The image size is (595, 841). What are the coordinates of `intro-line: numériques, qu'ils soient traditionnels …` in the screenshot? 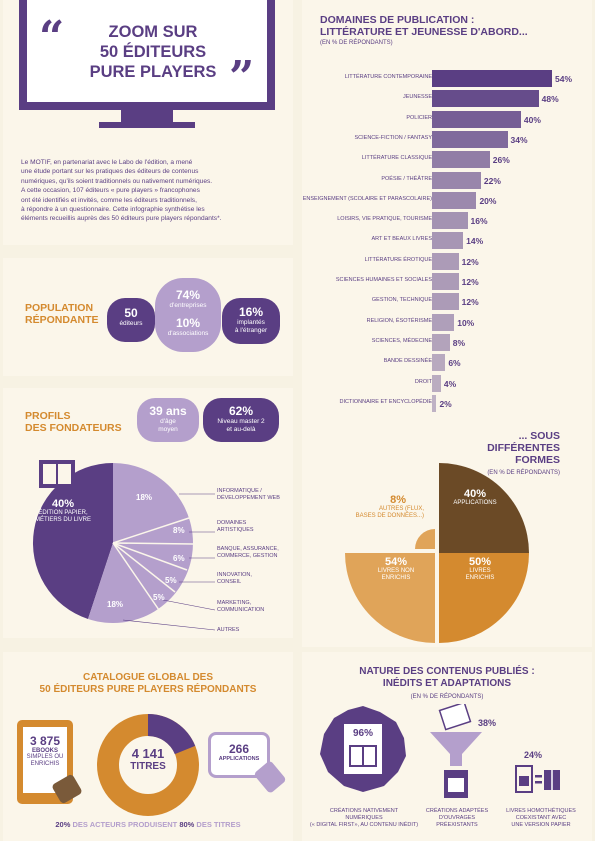 It's located at (117, 181).